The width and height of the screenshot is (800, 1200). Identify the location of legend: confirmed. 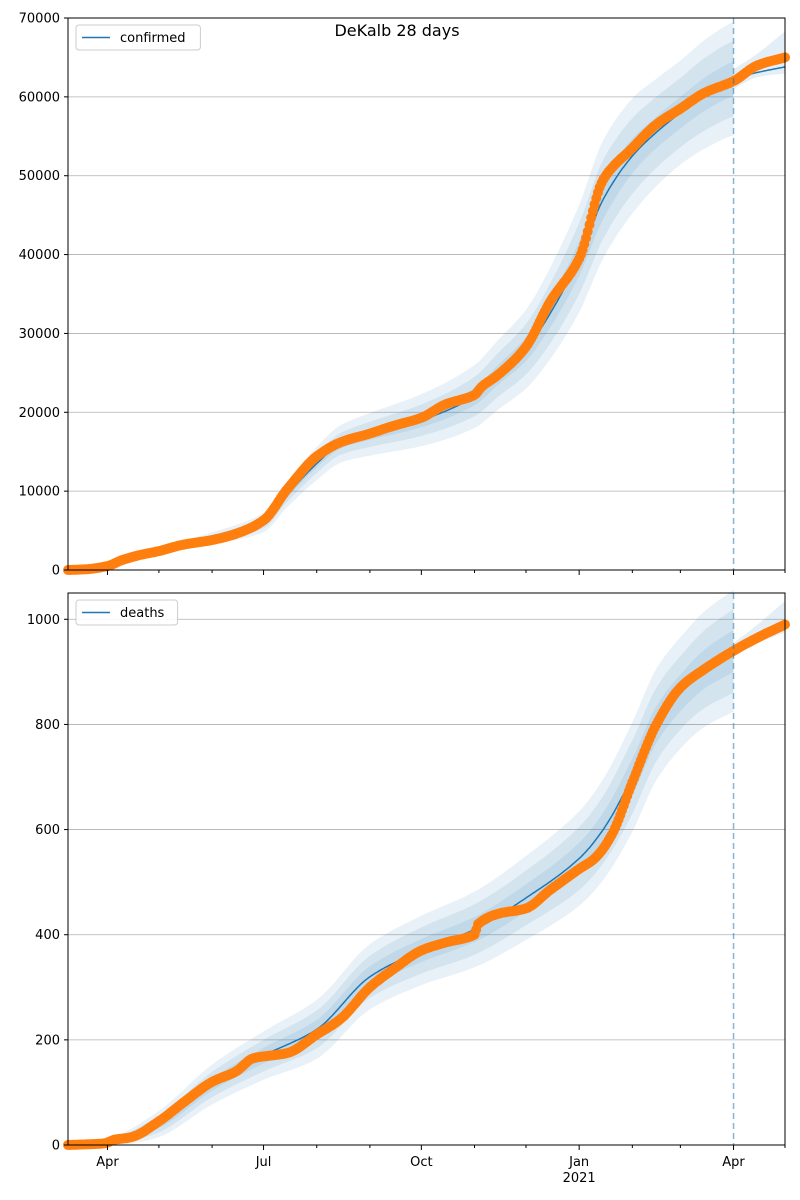
(138, 37).